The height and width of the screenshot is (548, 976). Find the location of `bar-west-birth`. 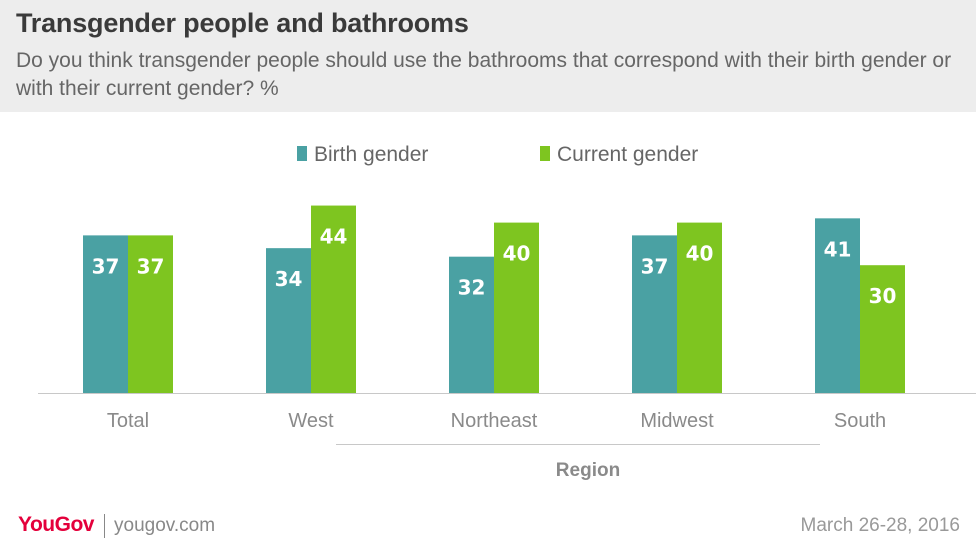

bar-west-birth is located at coordinates (288, 320).